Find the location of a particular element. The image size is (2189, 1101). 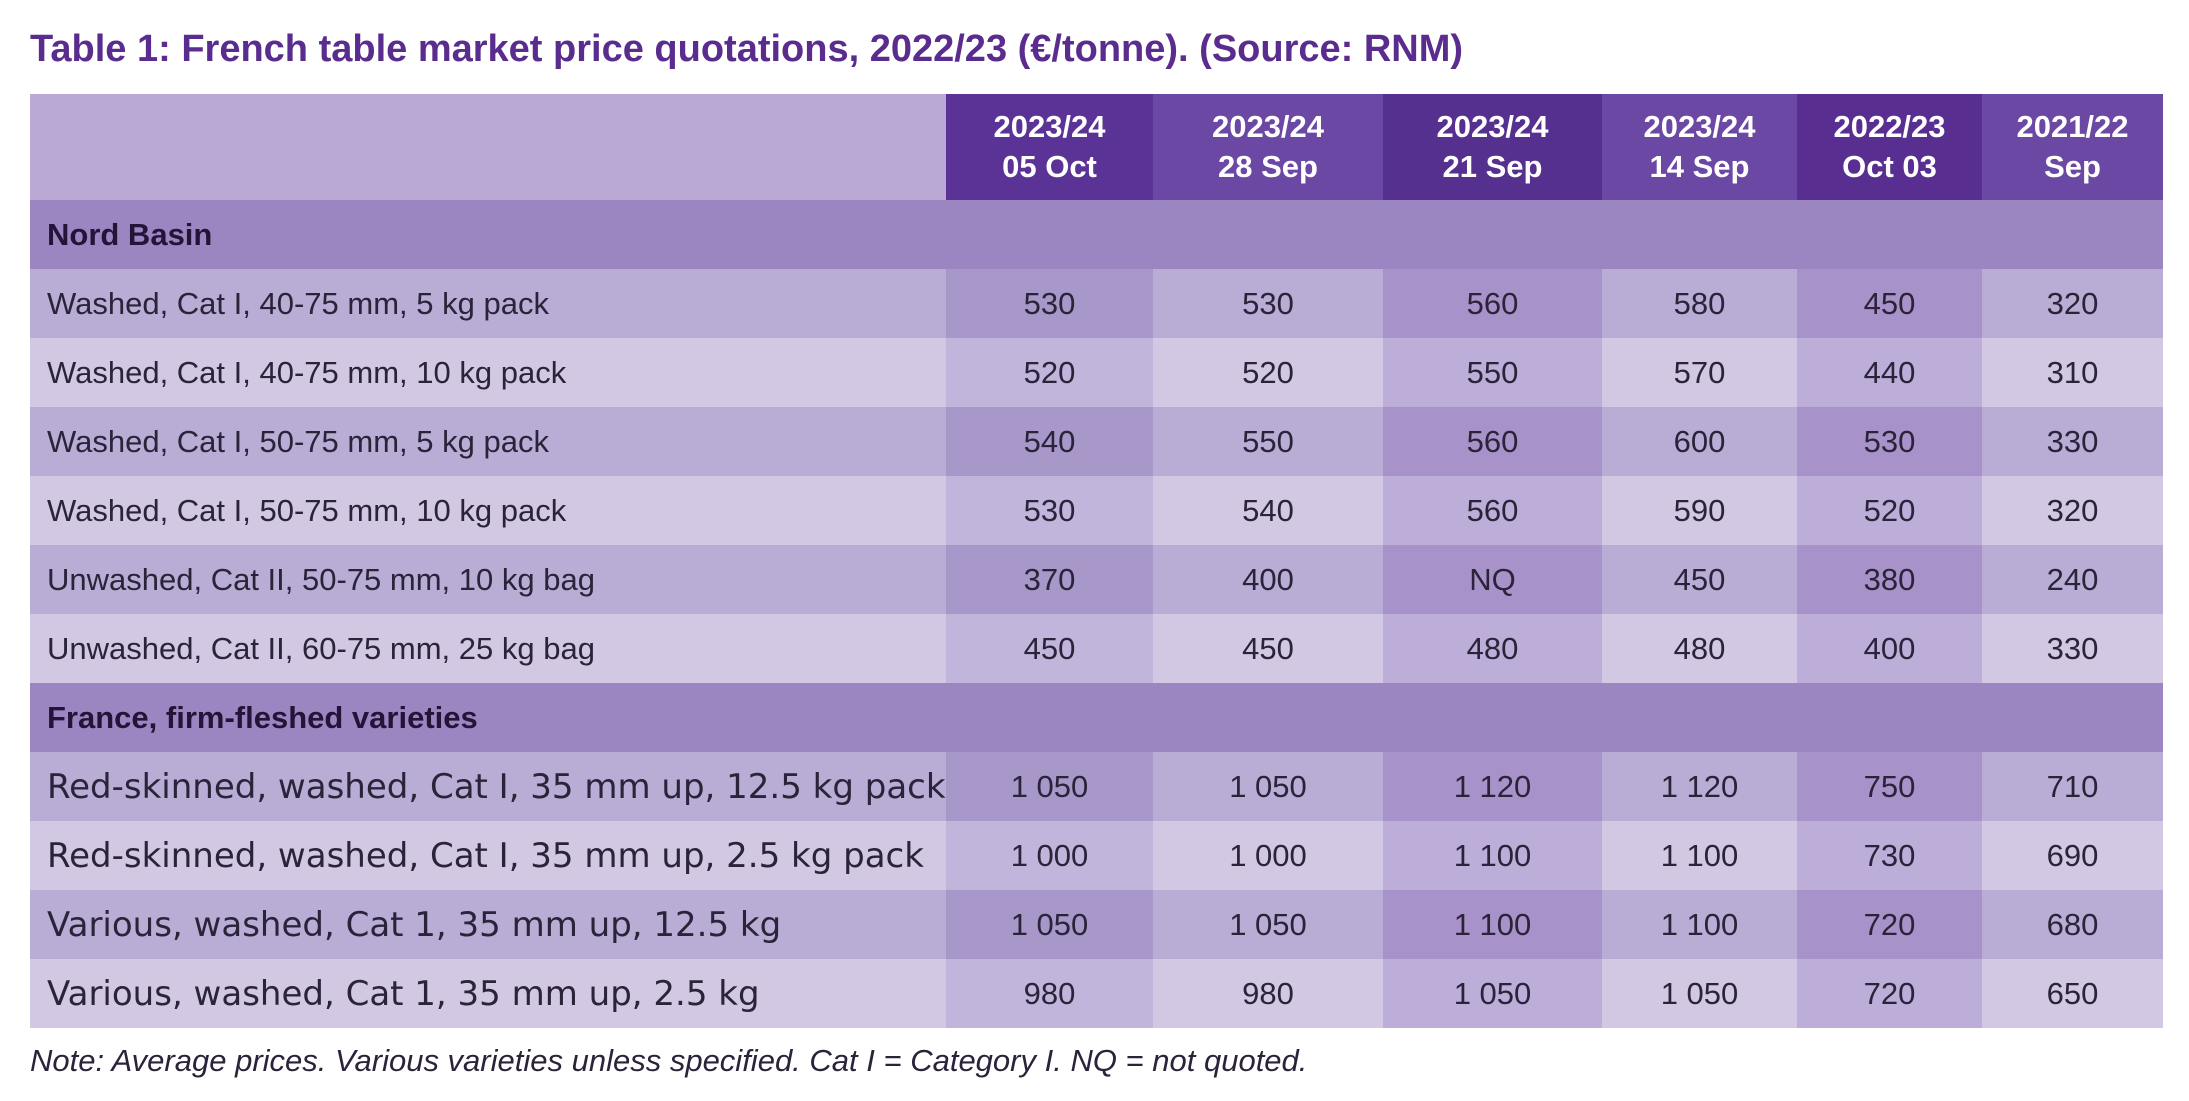

section-title: France, firm-fleshed varieties is located at coordinates (1096, 717).